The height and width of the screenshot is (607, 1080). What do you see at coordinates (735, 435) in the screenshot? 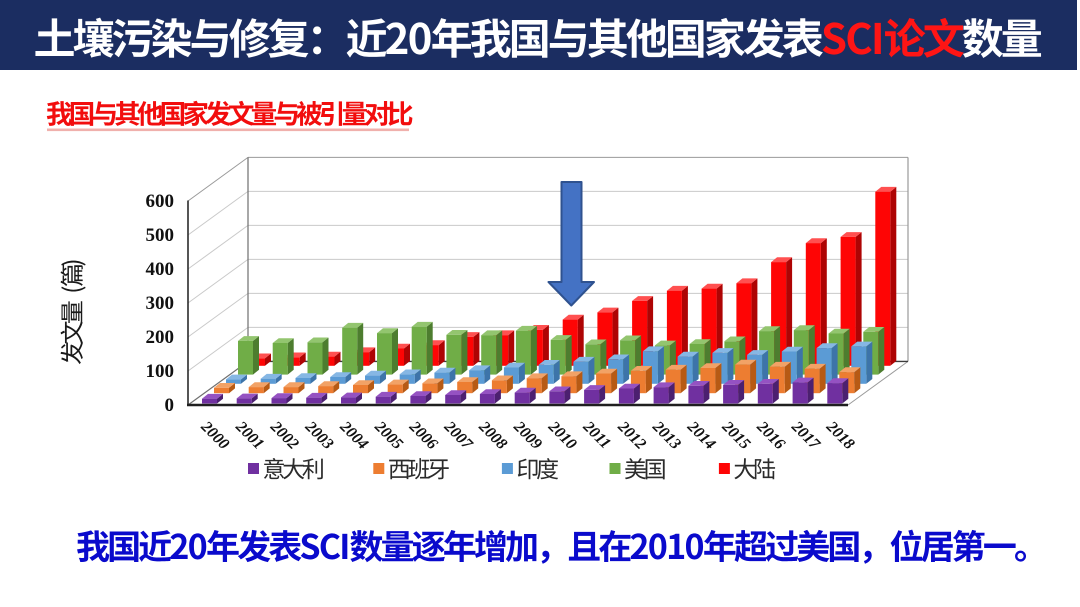
I see `svg-text: 2015` at bounding box center [735, 435].